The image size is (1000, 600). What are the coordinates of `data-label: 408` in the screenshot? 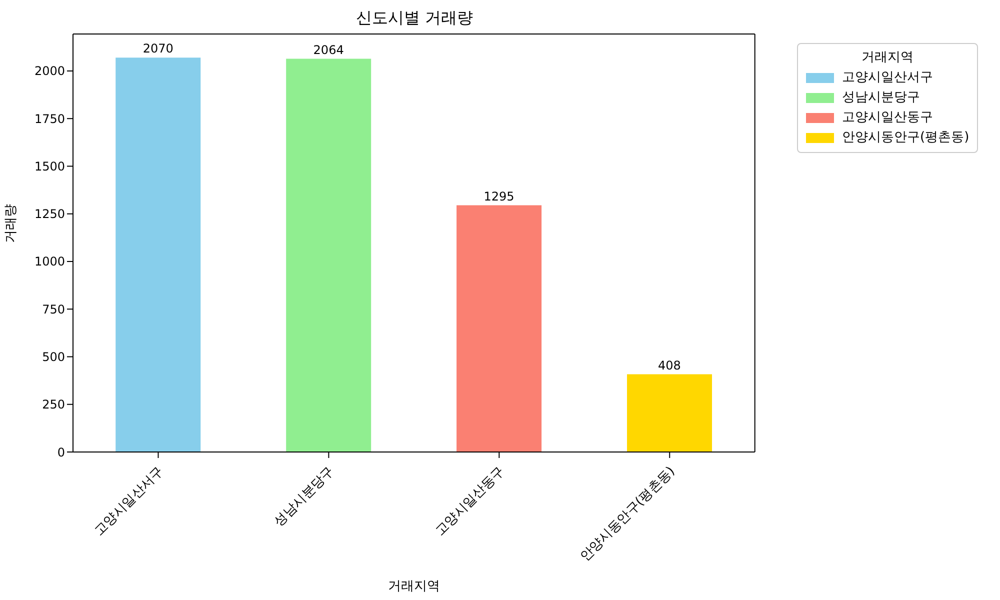 It's located at (669, 365).